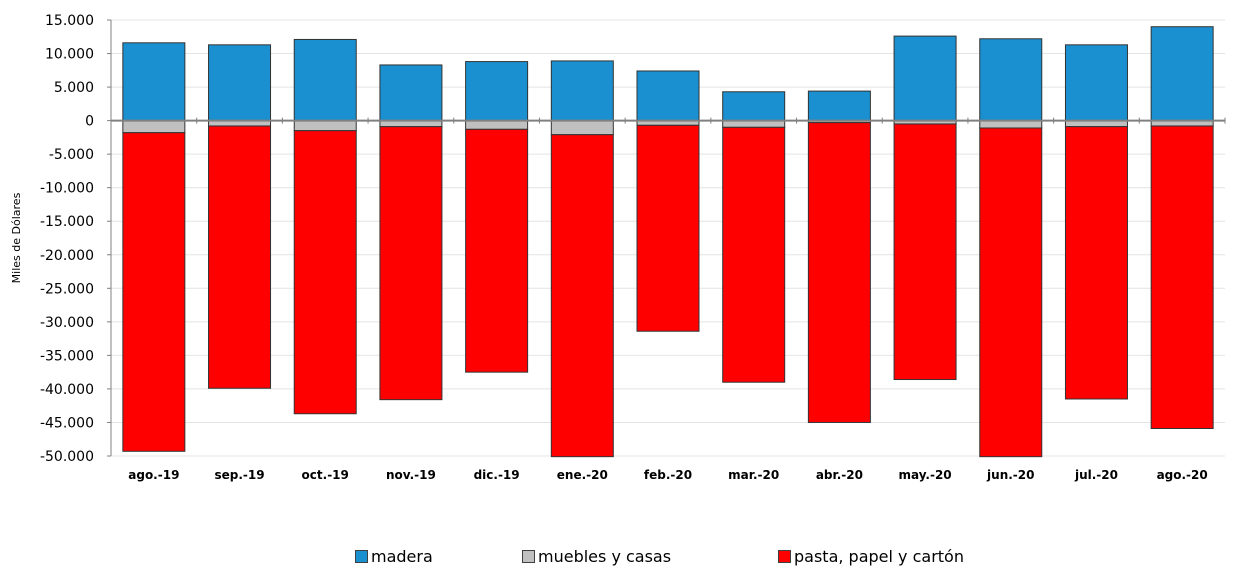 Image resolution: width=1237 pixels, height=572 pixels. I want to click on x-tick-label: mar.-20, so click(753, 475).